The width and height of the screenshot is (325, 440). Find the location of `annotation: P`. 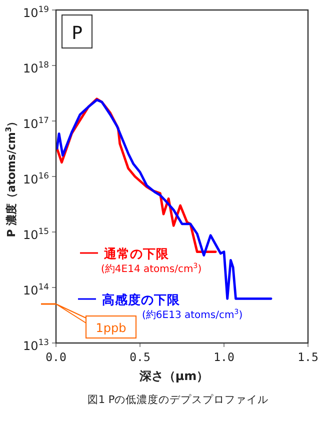

annotation: P is located at coordinates (77, 33).